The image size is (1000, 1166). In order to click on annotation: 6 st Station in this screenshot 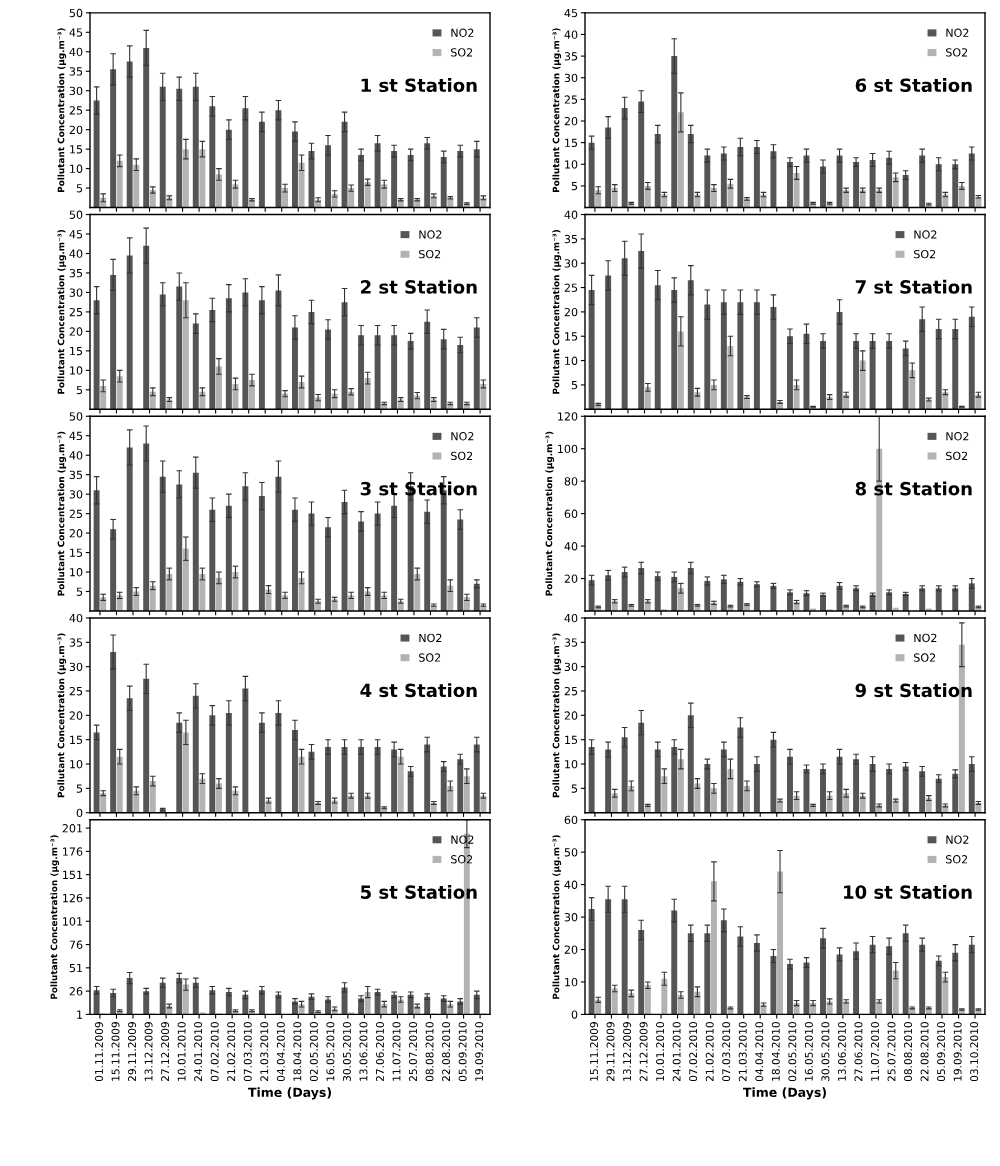, I will do `click(913, 85)`.